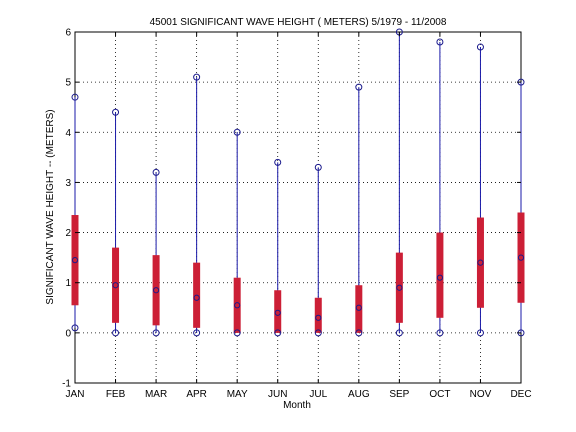 This screenshot has width=576, height=432. What do you see at coordinates (278, 247) in the screenshot?
I see `box-jun` at bounding box center [278, 247].